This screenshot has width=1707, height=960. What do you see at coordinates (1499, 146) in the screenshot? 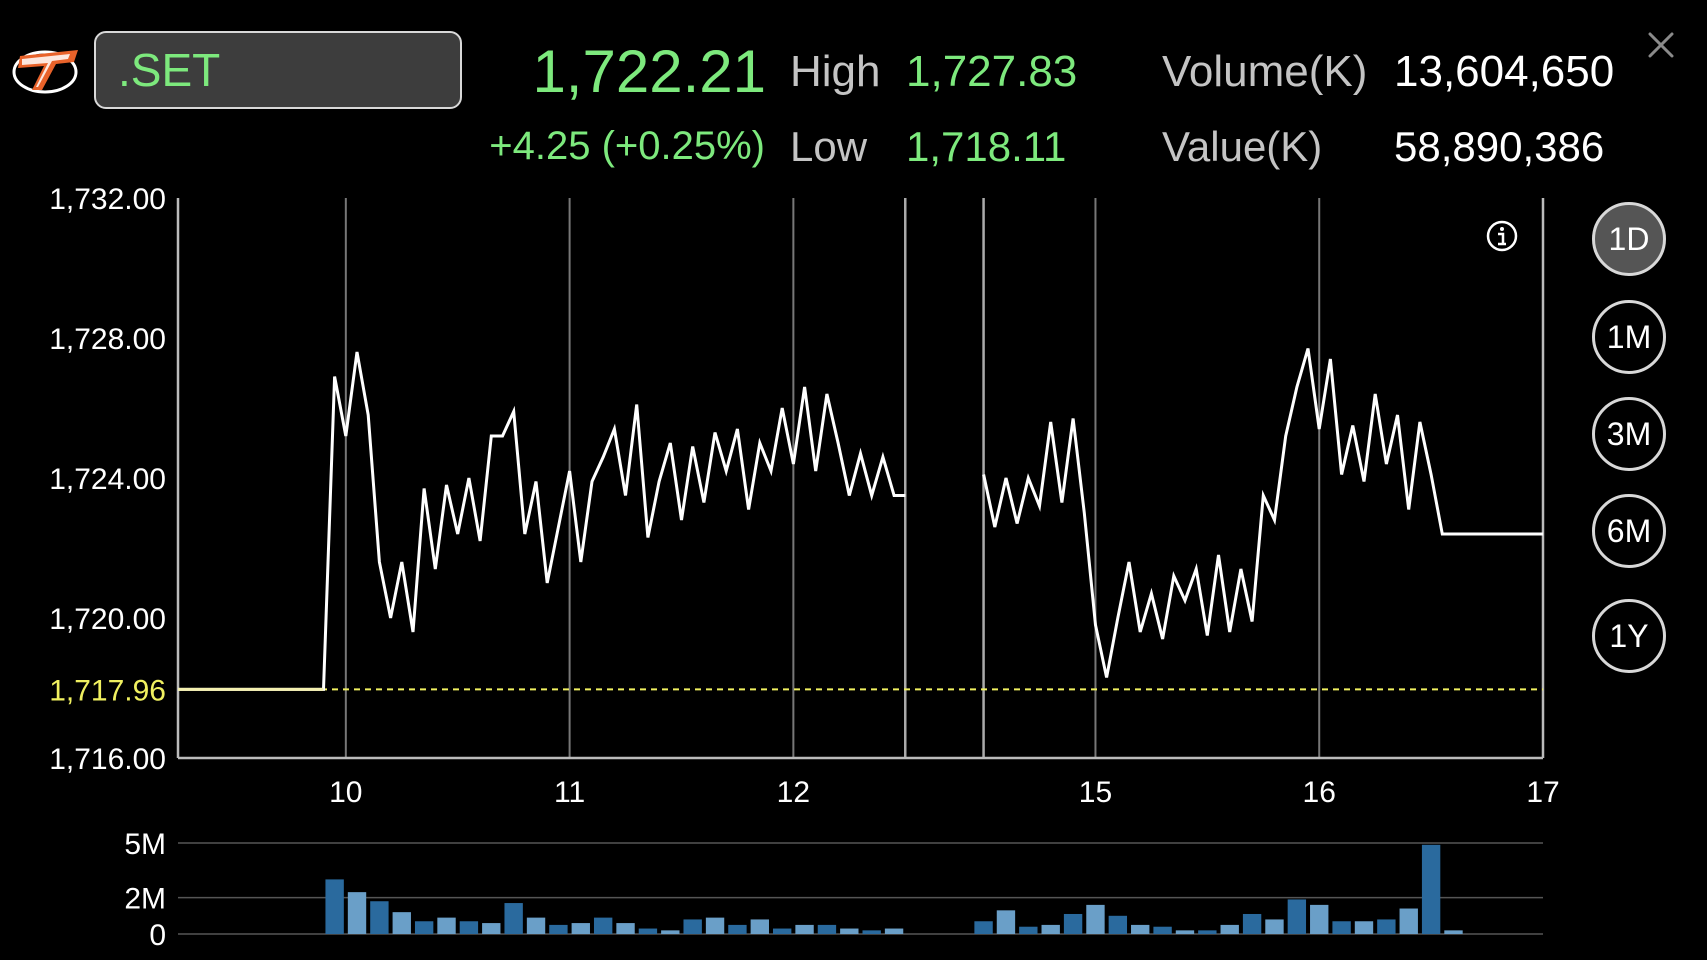
I see `value-value: 58,890,386` at bounding box center [1499, 146].